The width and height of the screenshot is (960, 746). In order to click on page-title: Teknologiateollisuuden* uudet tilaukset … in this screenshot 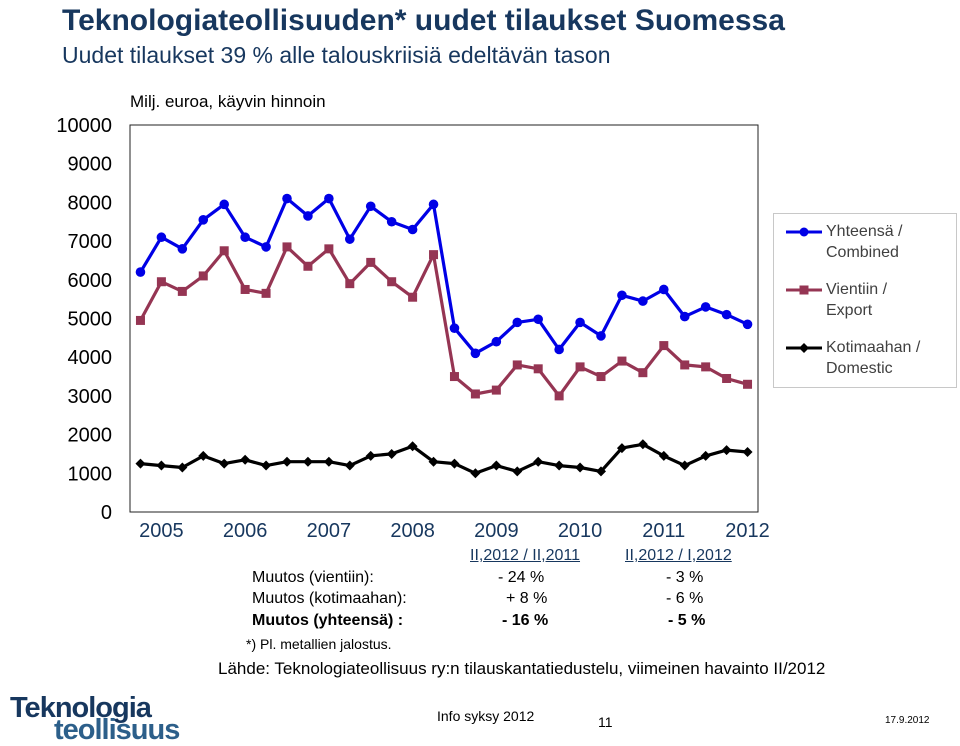, I will do `click(423, 20)`.